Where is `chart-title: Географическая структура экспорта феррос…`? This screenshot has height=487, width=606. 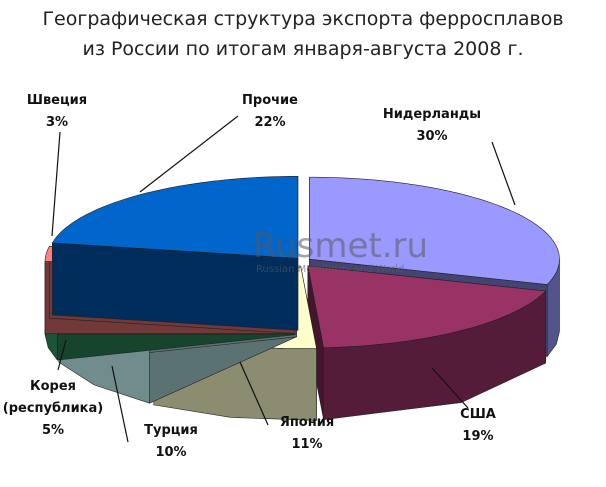
chart-title: Географическая структура экспорта феррос… is located at coordinates (303, 19).